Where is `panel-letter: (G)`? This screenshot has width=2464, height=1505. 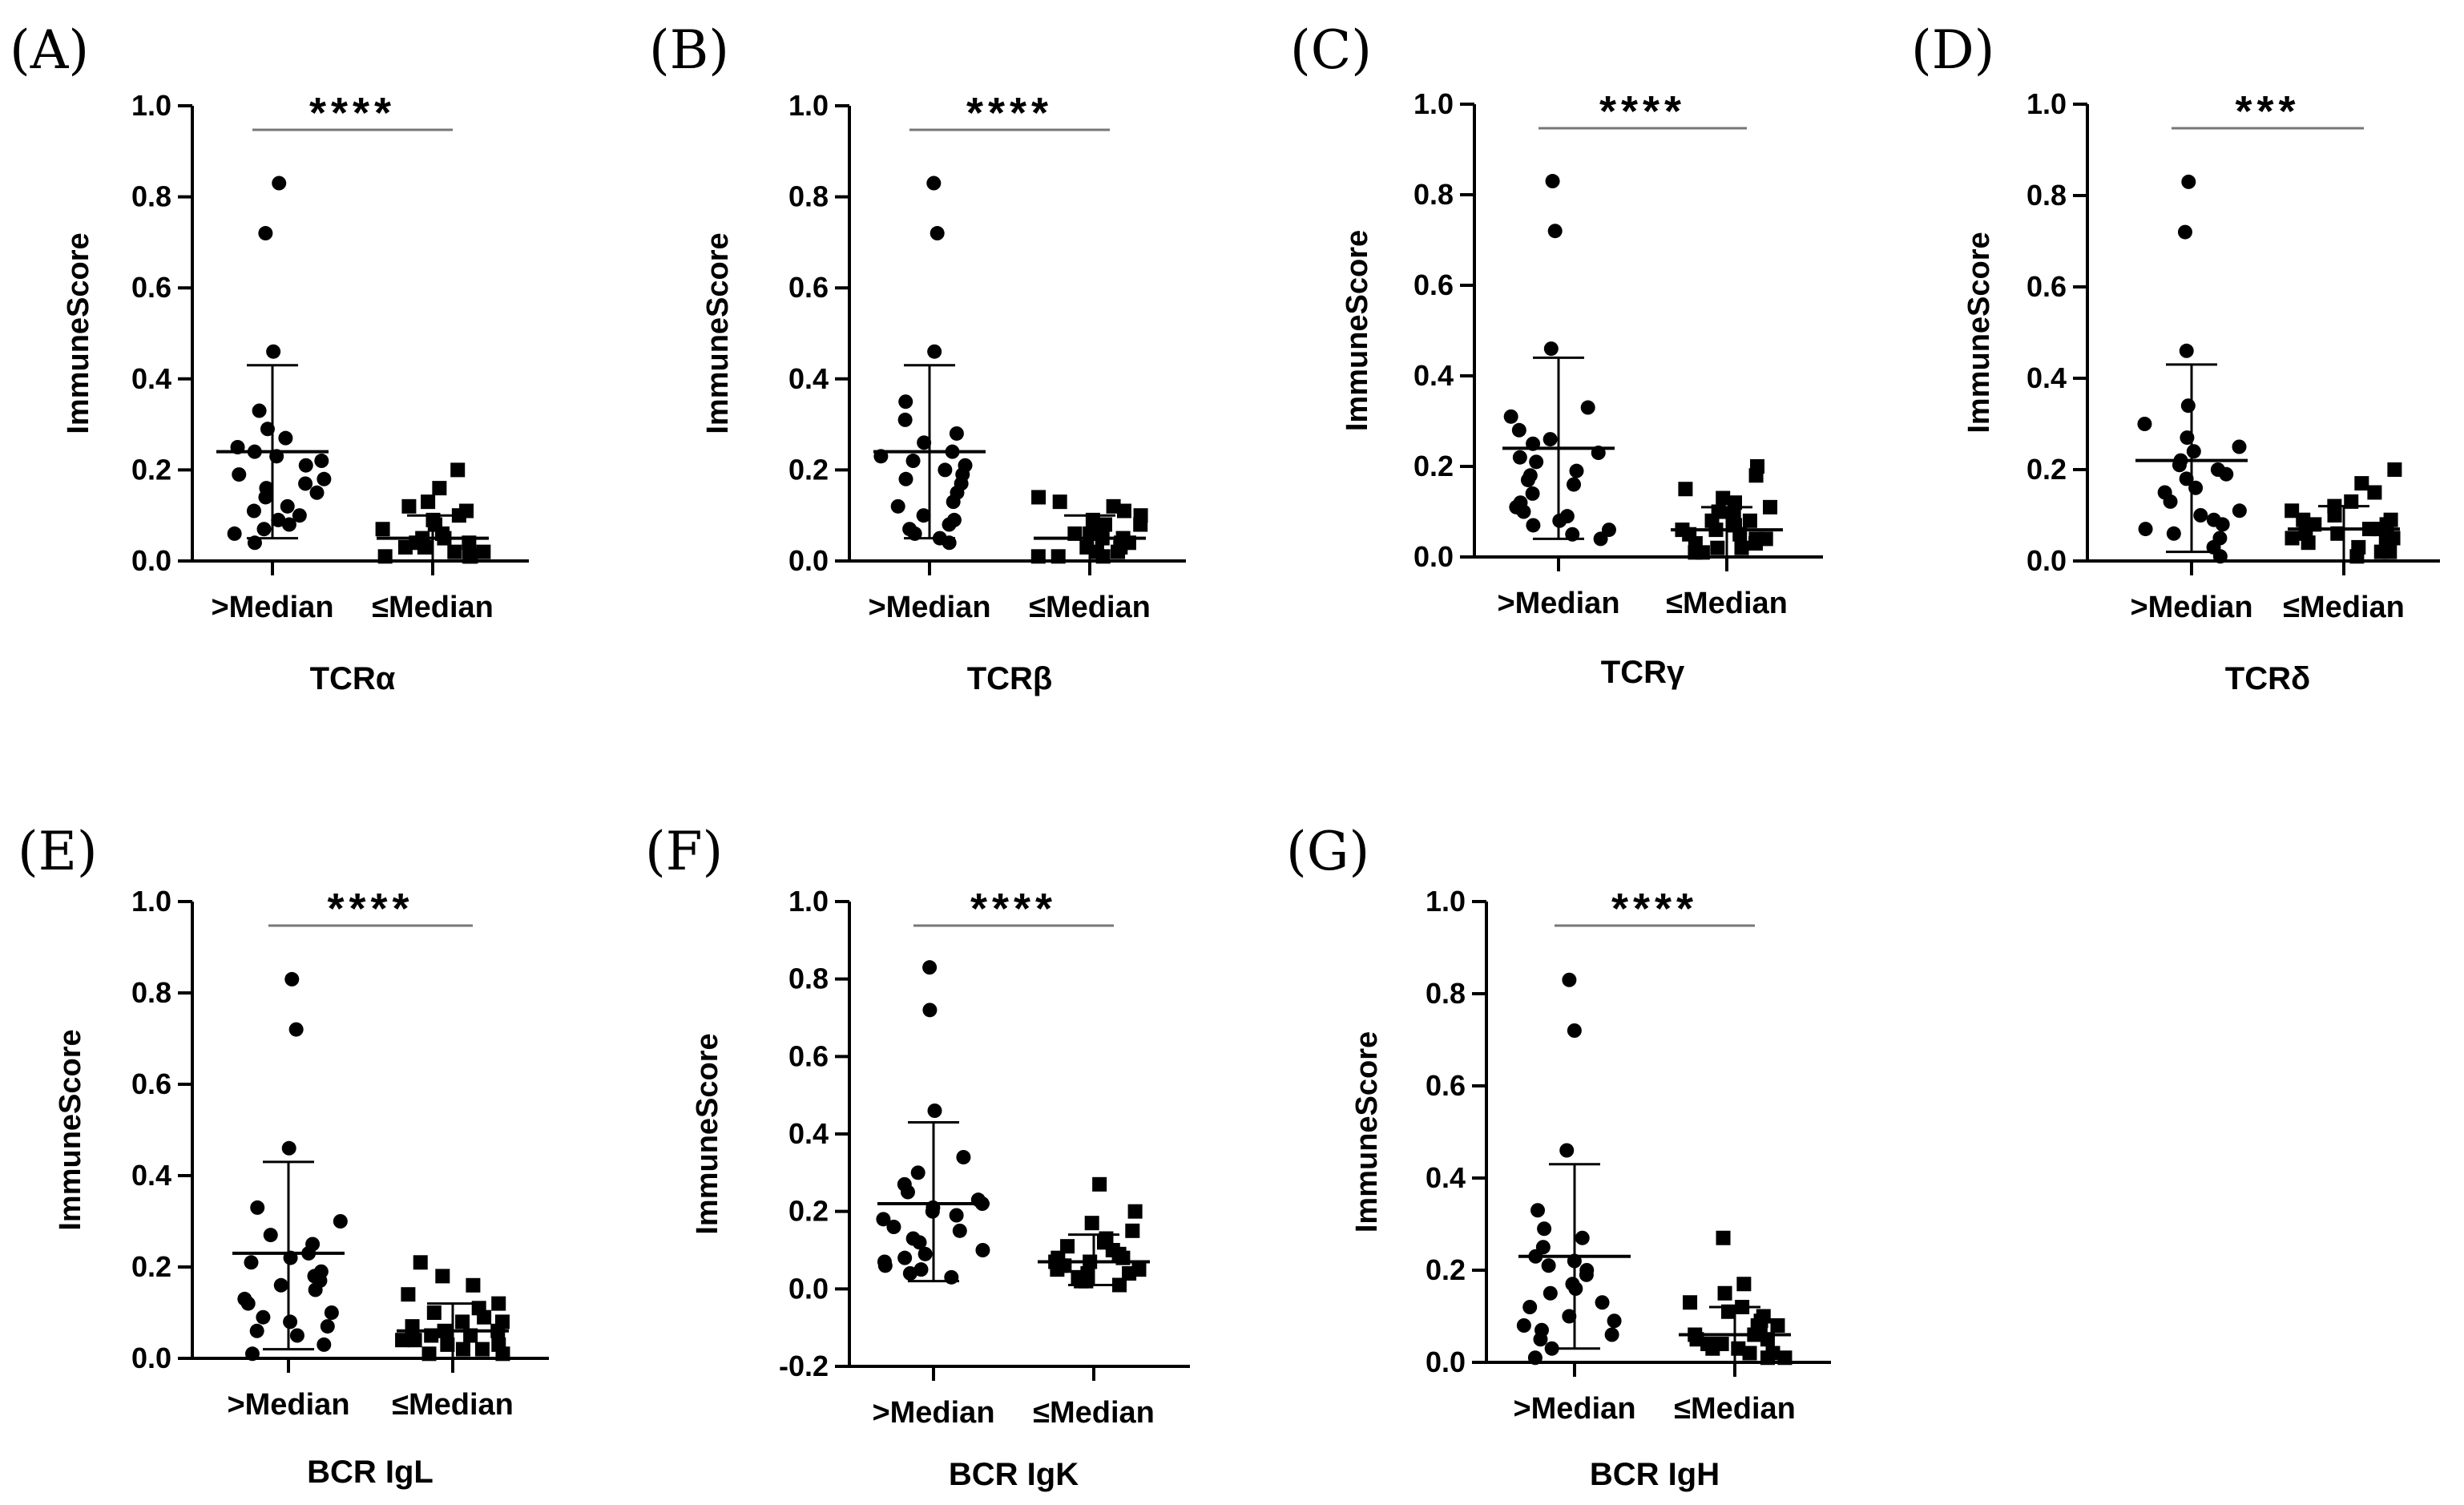
panel-letter: (G) is located at coordinates (1327, 851).